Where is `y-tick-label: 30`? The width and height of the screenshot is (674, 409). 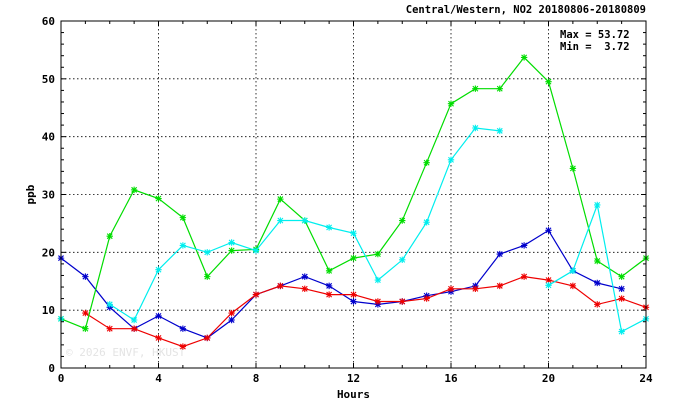 y-tick-label: 30 is located at coordinates (48, 195).